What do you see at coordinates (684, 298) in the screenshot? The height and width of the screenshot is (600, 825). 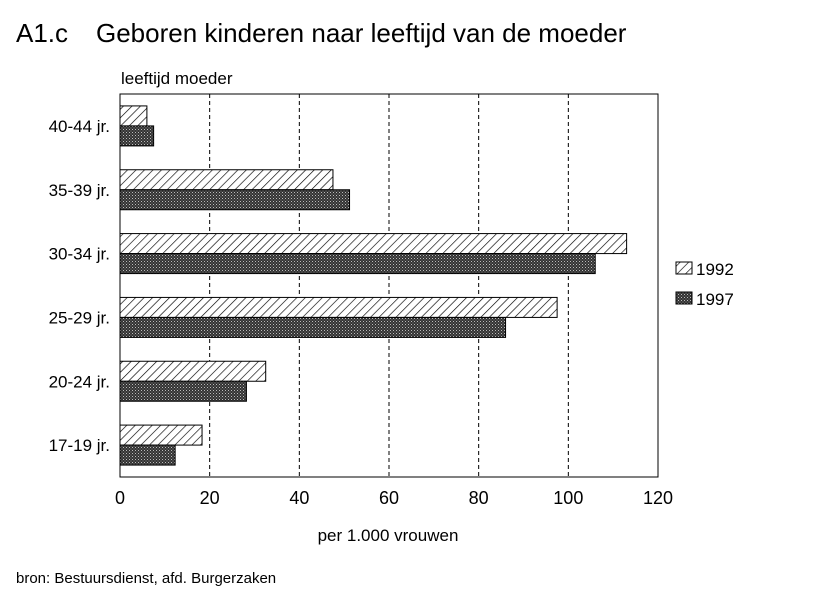 I see `legend-swatch-1997` at bounding box center [684, 298].